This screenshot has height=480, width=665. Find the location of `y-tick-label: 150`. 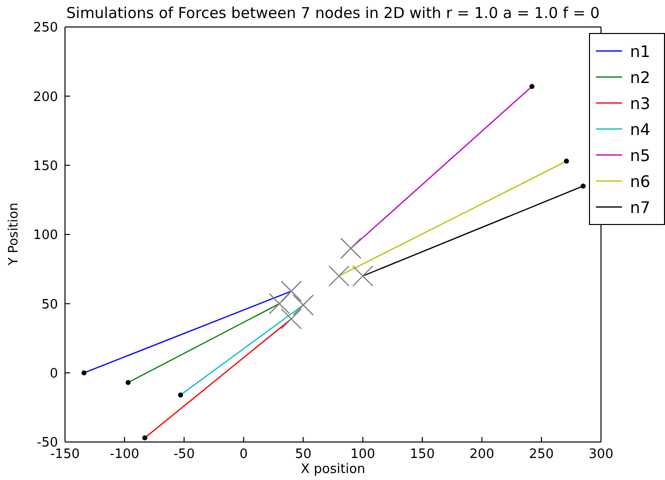

y-tick-label: 150 is located at coordinates (45, 166).